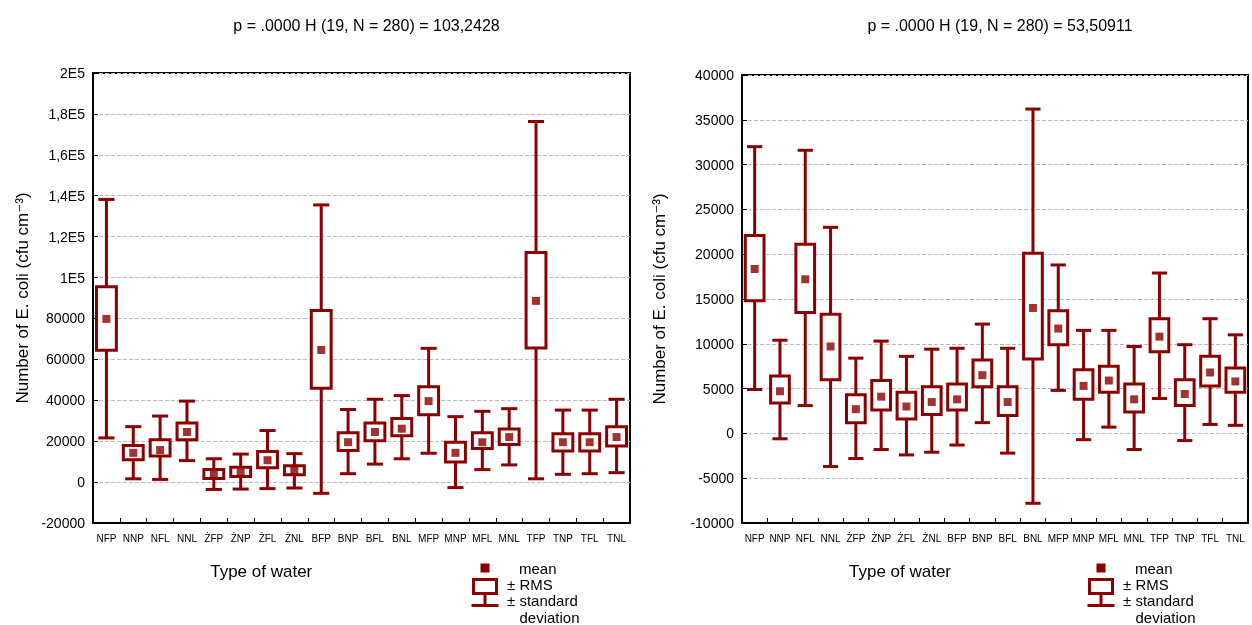 The width and height of the screenshot is (1252, 625). Describe the element at coordinates (67, 113) in the screenshot. I see `y-tick-label: 1,8E5` at that location.